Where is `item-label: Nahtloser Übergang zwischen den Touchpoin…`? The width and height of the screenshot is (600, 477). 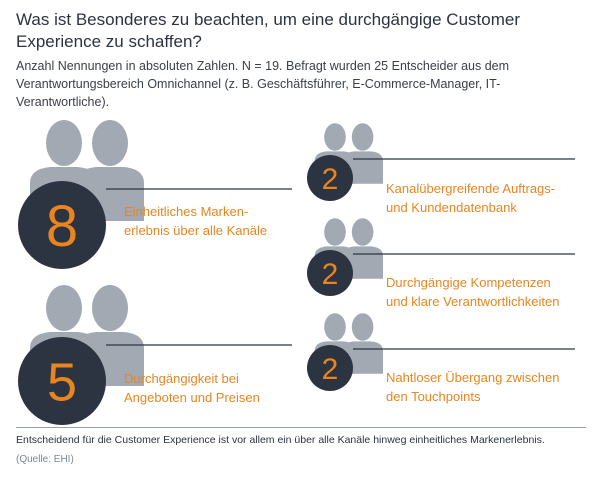
item-label: Nahtloser Übergang zwischen den Touchpoin… is located at coordinates (472, 387).